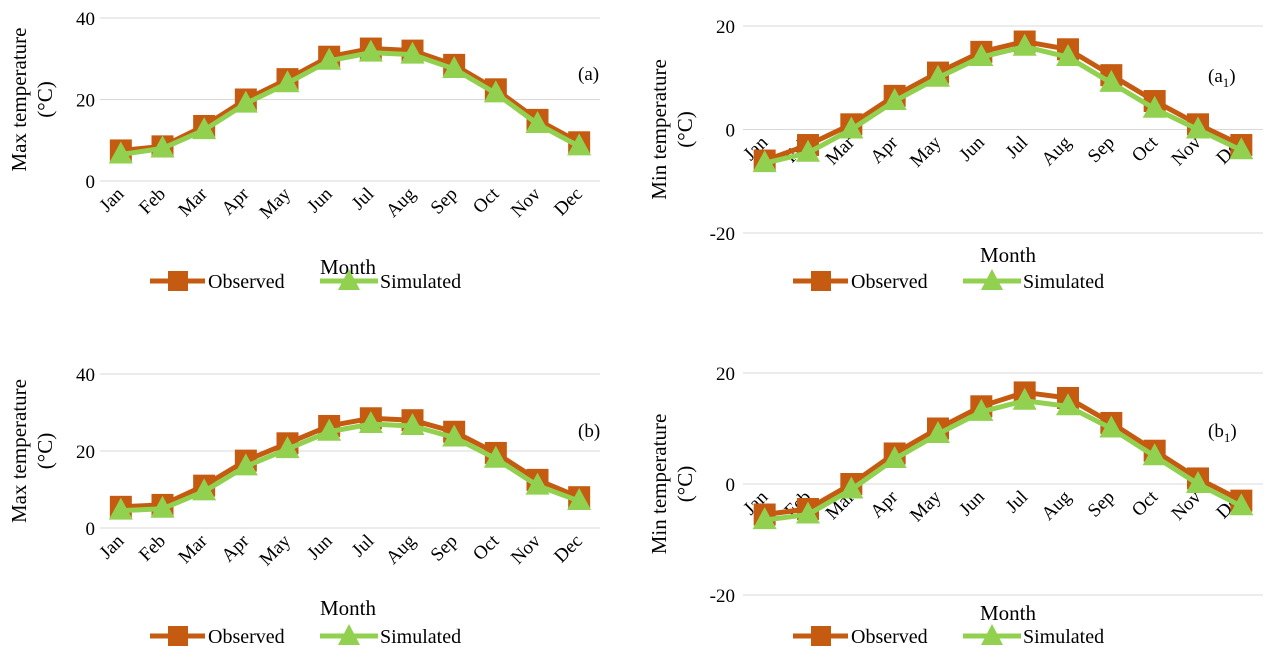  I want to click on x-tick-label: Nov, so click(526, 549).